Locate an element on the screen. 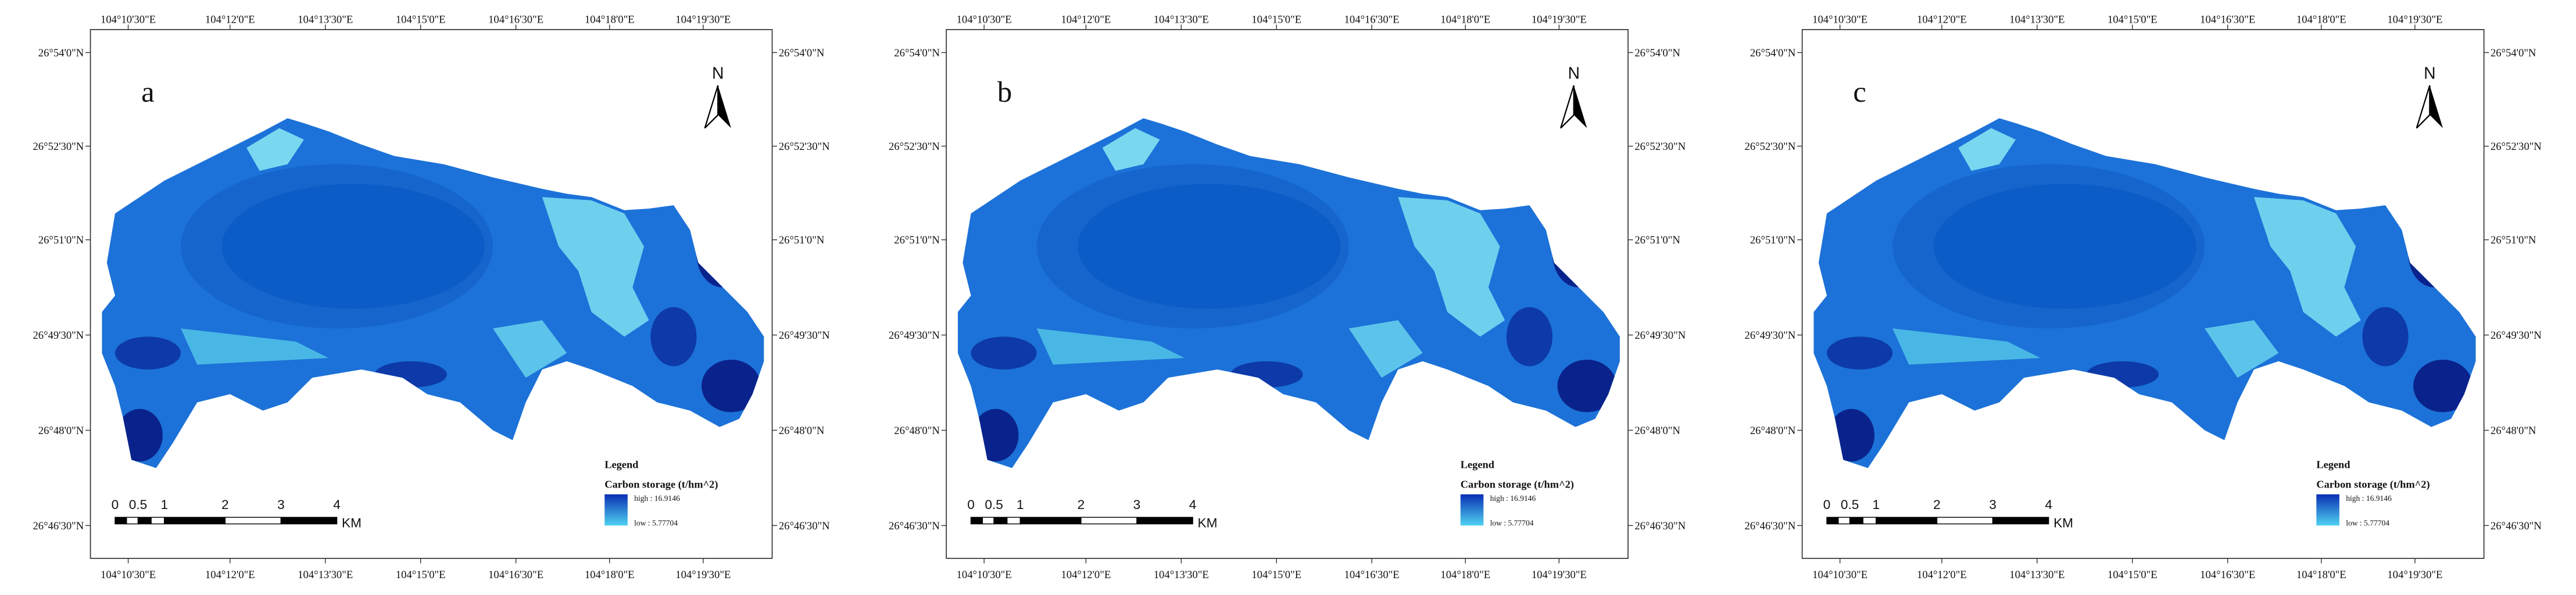  legend-title: Legend is located at coordinates (1478, 465).